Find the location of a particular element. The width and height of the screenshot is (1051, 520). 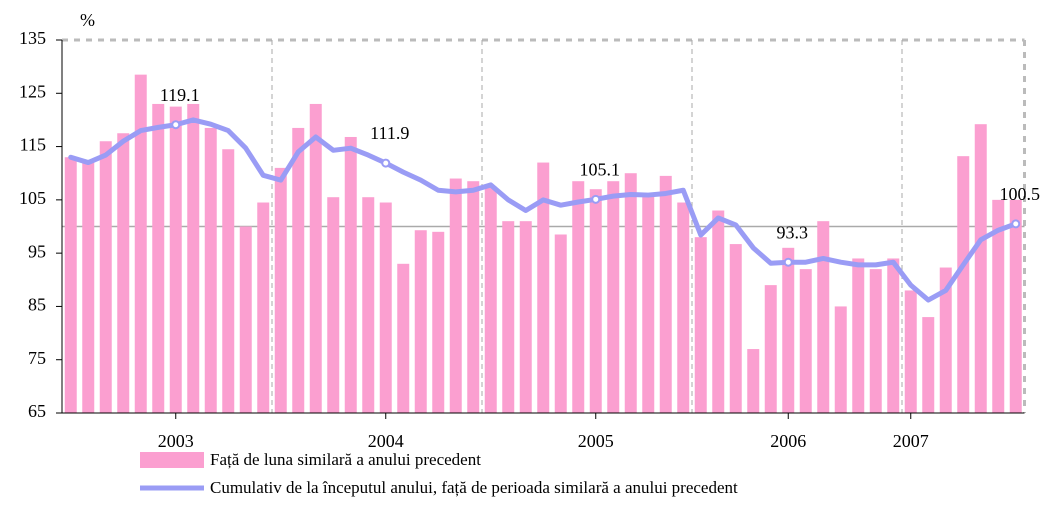

y-tick-label: 75 is located at coordinates (37, 358).